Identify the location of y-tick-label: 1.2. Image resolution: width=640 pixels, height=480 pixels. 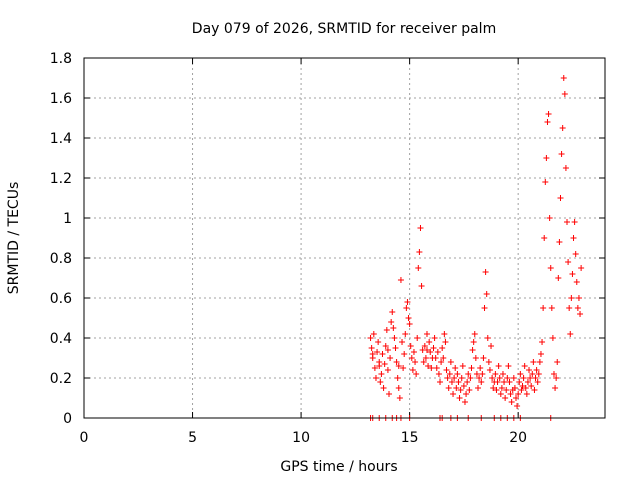
(61, 179).